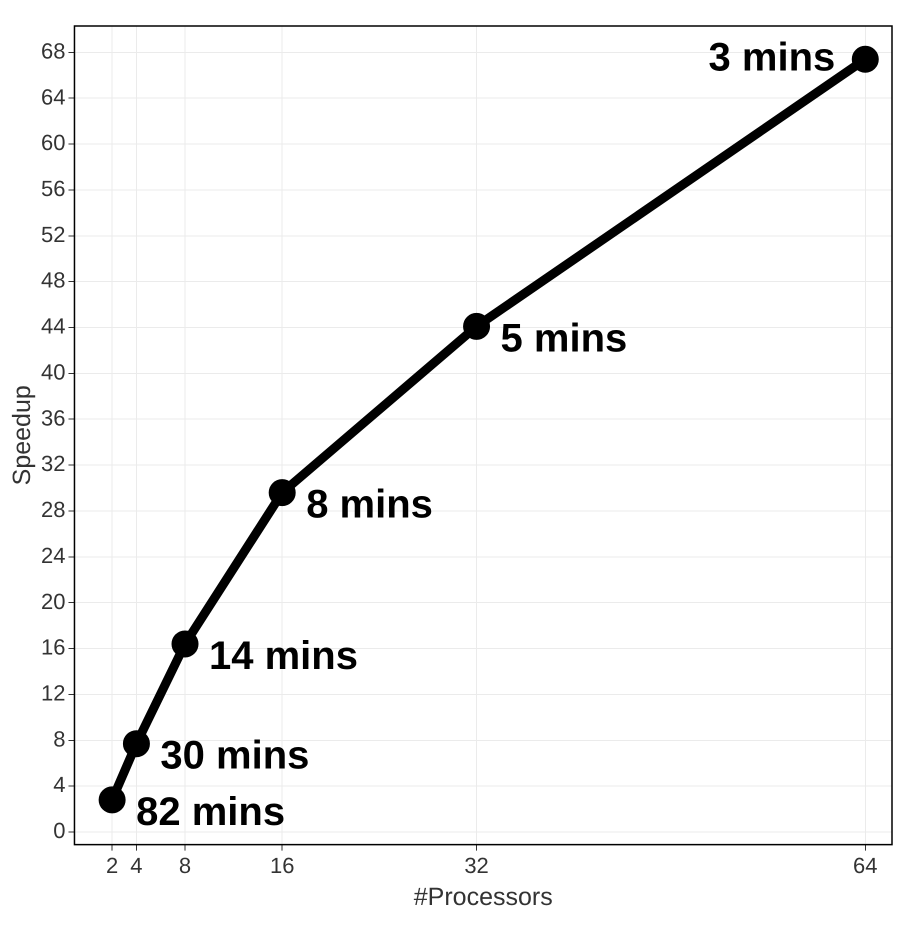  I want to click on y-tick-label: 68, so click(53, 51).